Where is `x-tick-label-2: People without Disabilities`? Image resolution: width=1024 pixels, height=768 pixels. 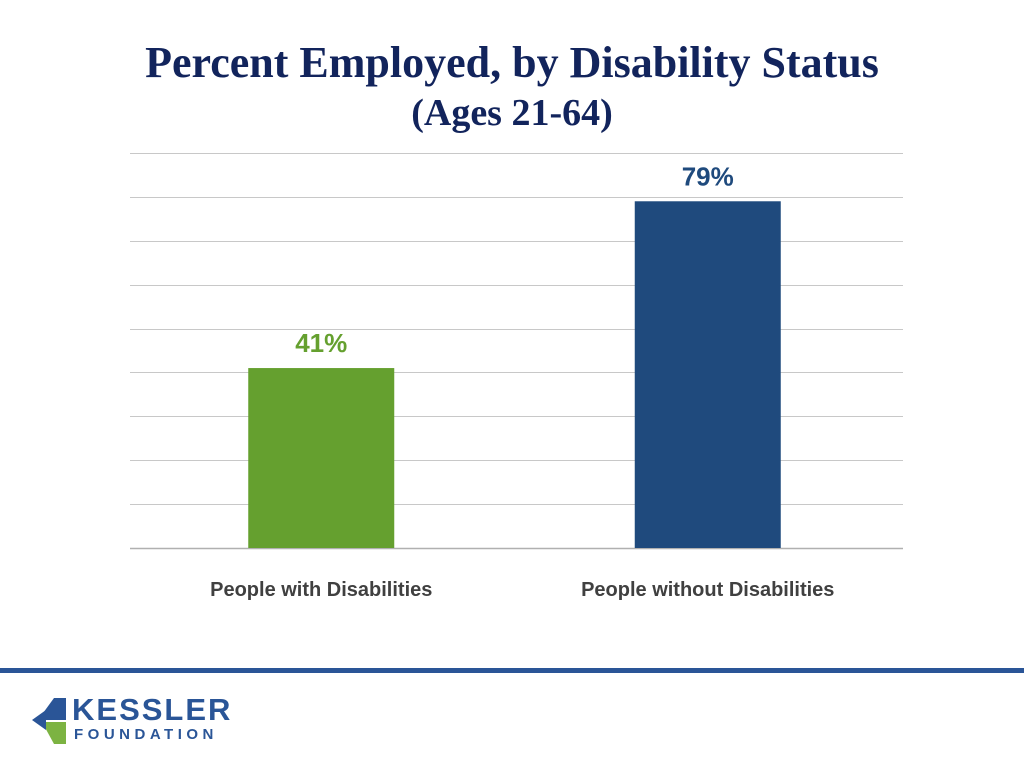 x-tick-label-2: People without Disabilities is located at coordinates (707, 590).